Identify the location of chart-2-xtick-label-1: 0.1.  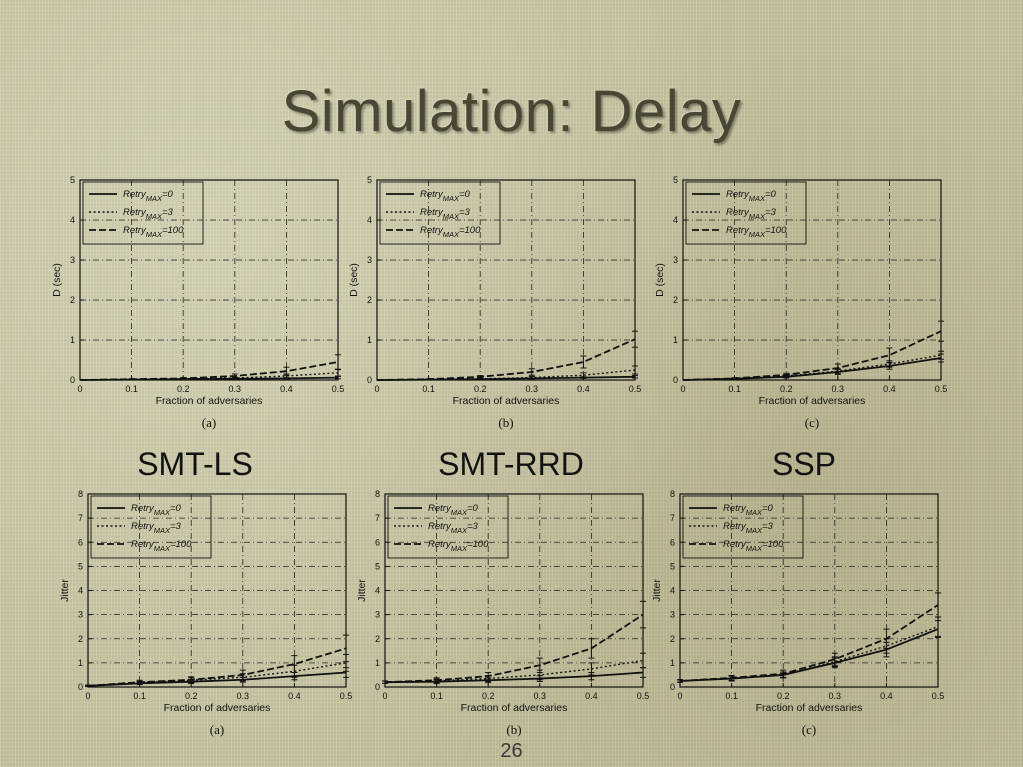
(734, 389).